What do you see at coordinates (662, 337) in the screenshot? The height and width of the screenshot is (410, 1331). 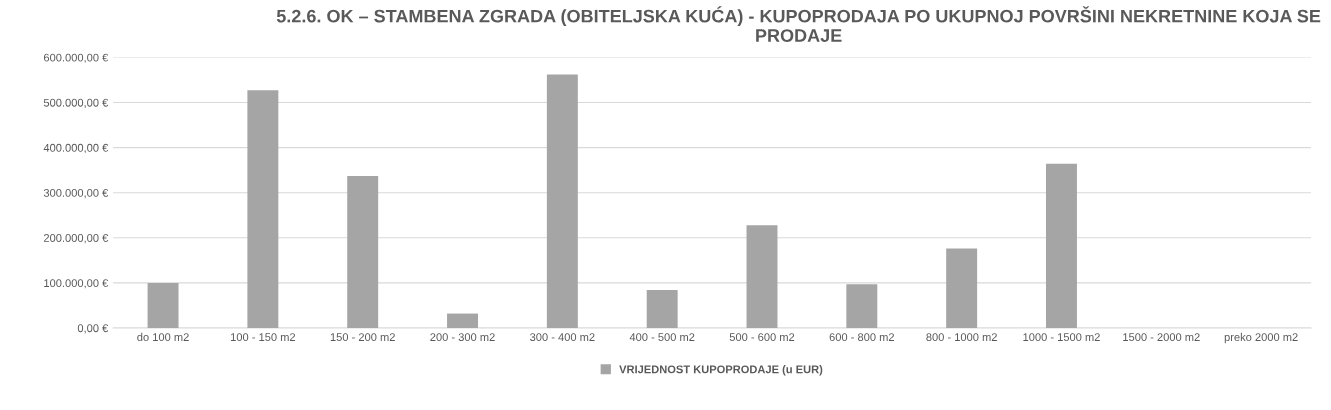 I see `x-tick-label: 400 - 500 m2` at bounding box center [662, 337].